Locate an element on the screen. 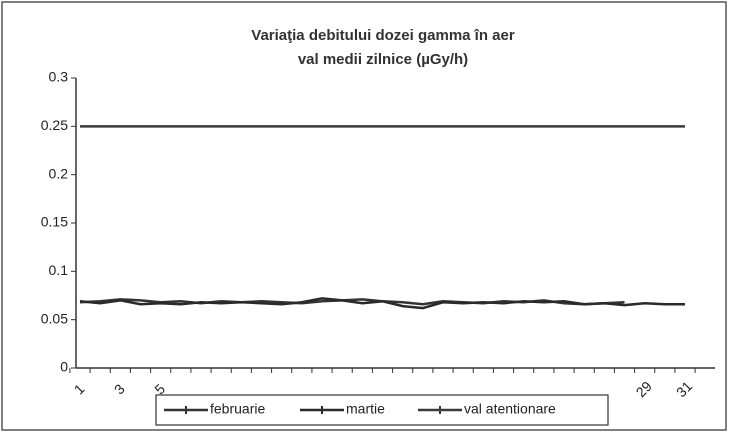 This screenshot has height=435, width=730. chart-title: Variaţia debitului dozei gamma în aer is located at coordinates (383, 35).